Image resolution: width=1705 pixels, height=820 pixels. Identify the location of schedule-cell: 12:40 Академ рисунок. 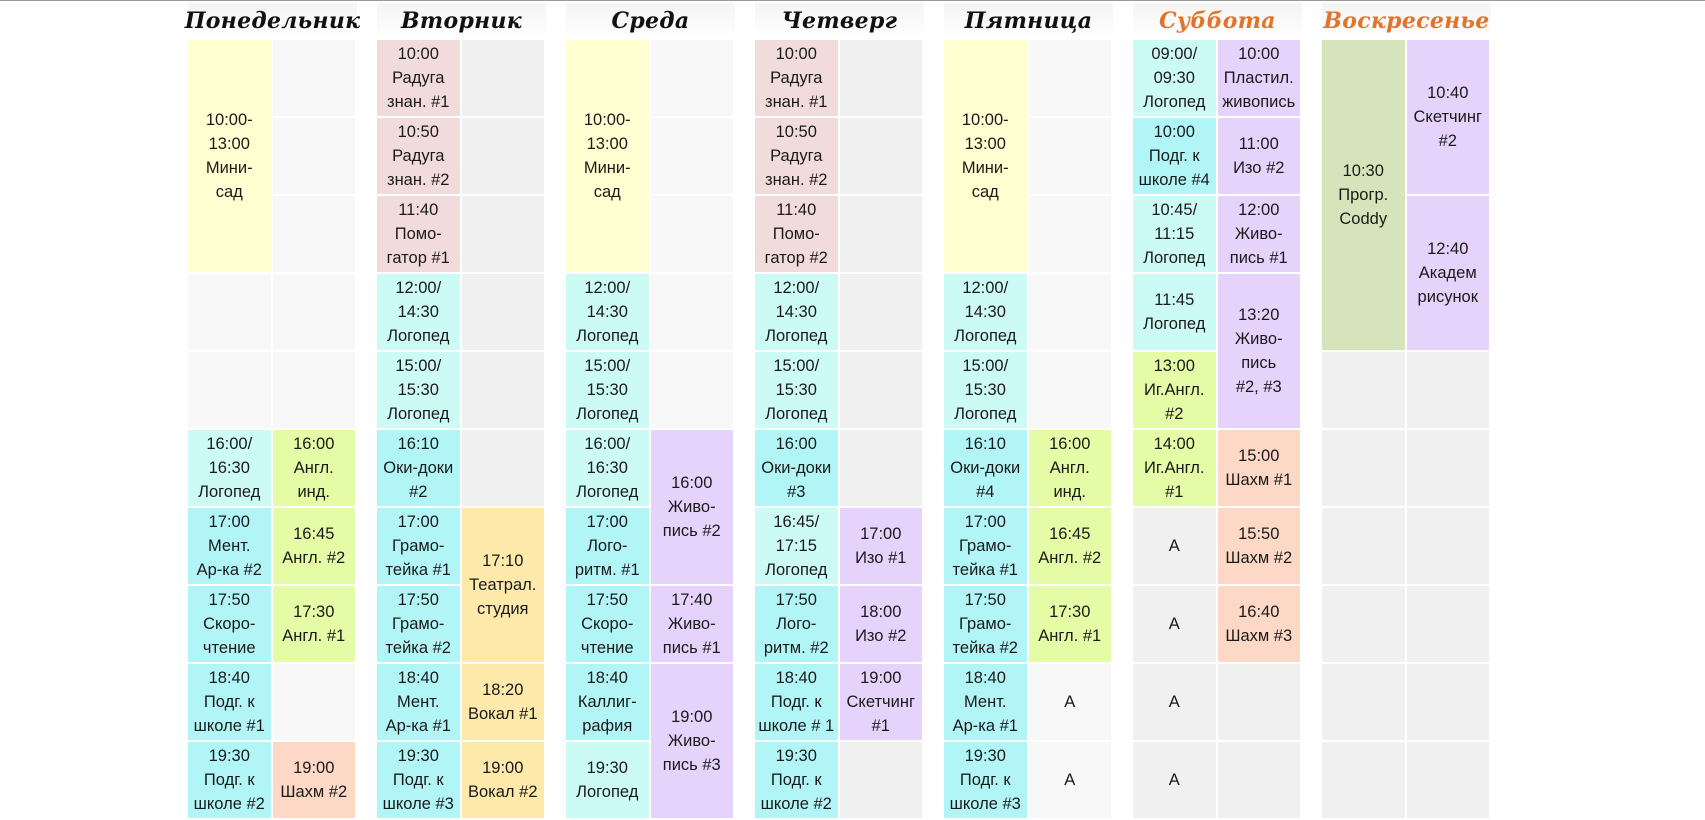
(1448, 274).